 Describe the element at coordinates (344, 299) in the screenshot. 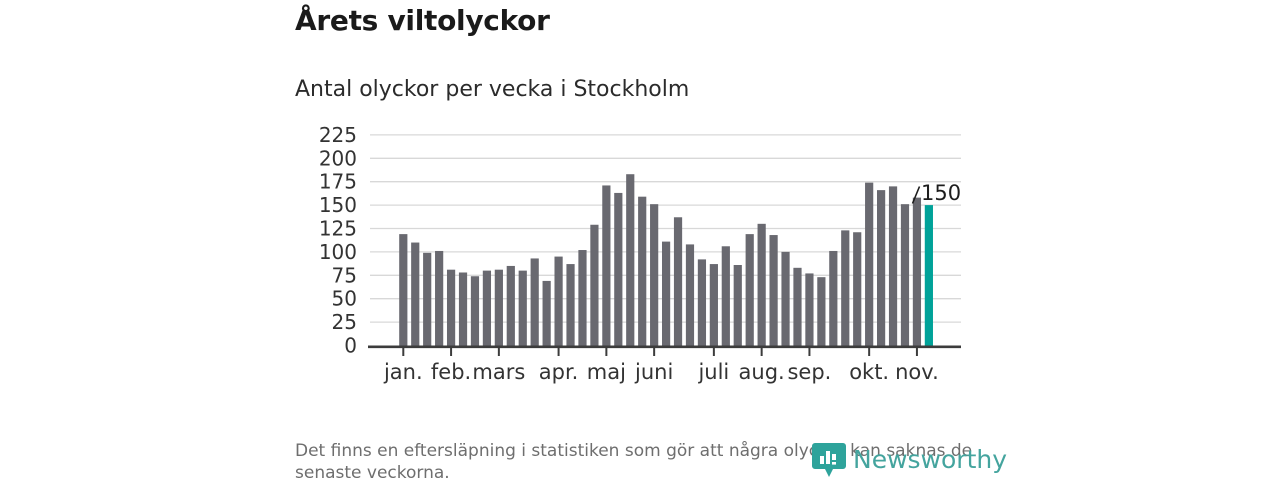

I see `y-axis-label: 50` at that location.